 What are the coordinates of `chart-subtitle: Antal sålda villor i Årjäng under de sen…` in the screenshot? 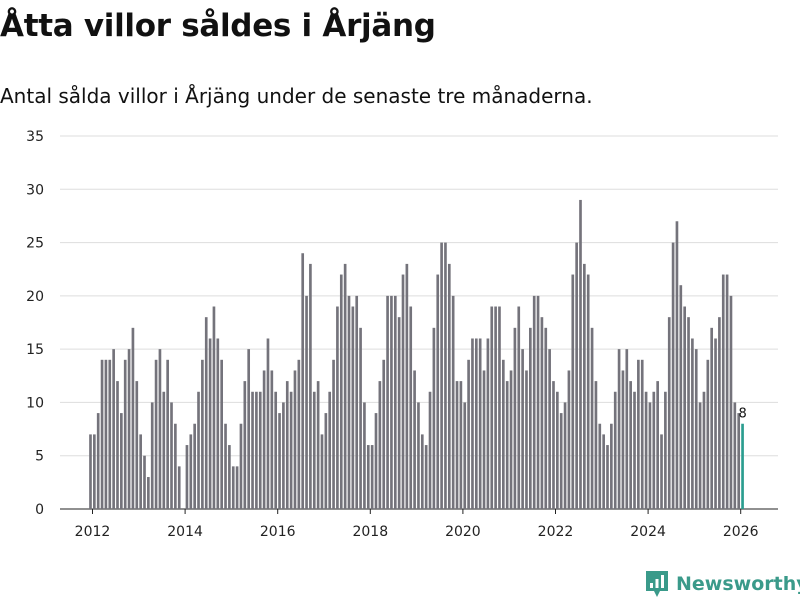 It's located at (296, 96).